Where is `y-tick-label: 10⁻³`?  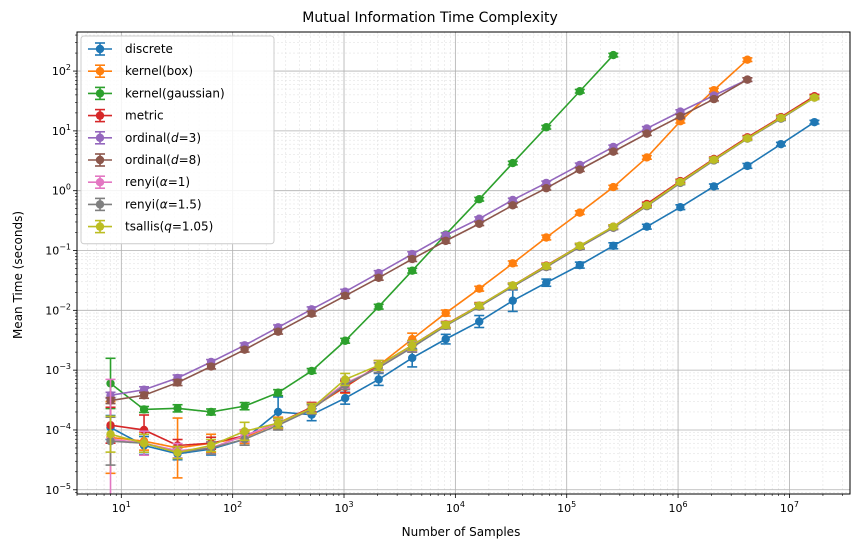
y-tick-label: 10⁻³ is located at coordinates (58, 369).